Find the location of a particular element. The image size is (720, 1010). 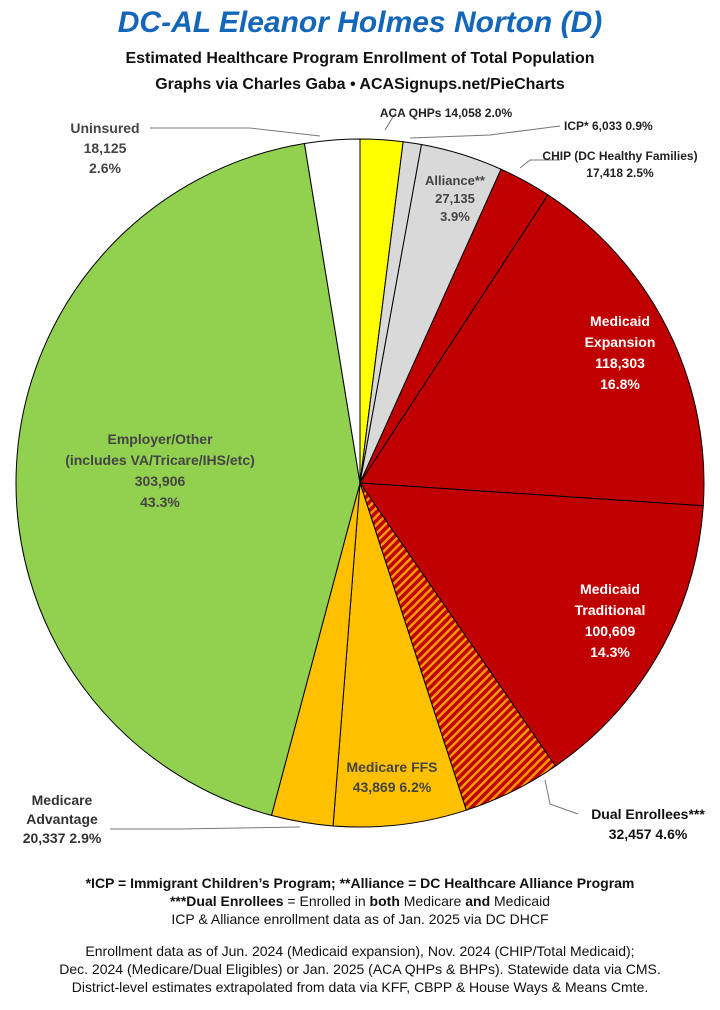

slice-label-uninsured: Uninsured 18,125 2.6% is located at coordinates (104, 148).